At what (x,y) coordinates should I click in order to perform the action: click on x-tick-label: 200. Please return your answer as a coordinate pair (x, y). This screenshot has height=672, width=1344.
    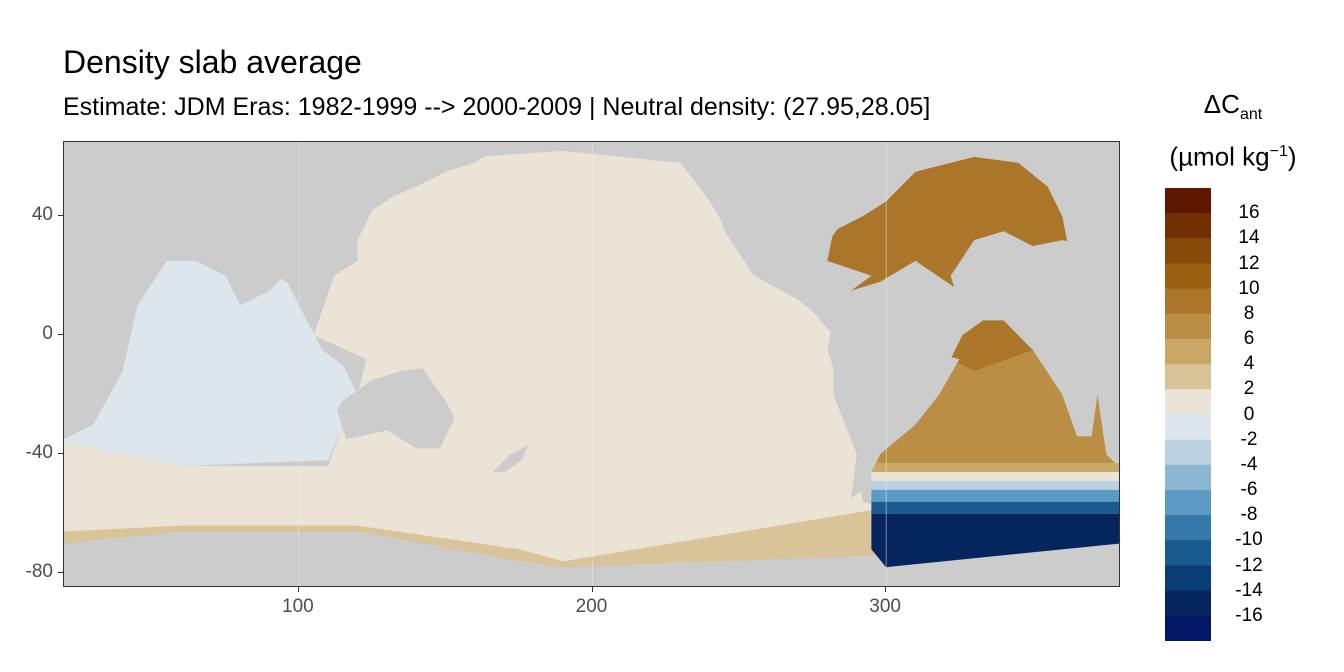
    Looking at the image, I should click on (591, 606).